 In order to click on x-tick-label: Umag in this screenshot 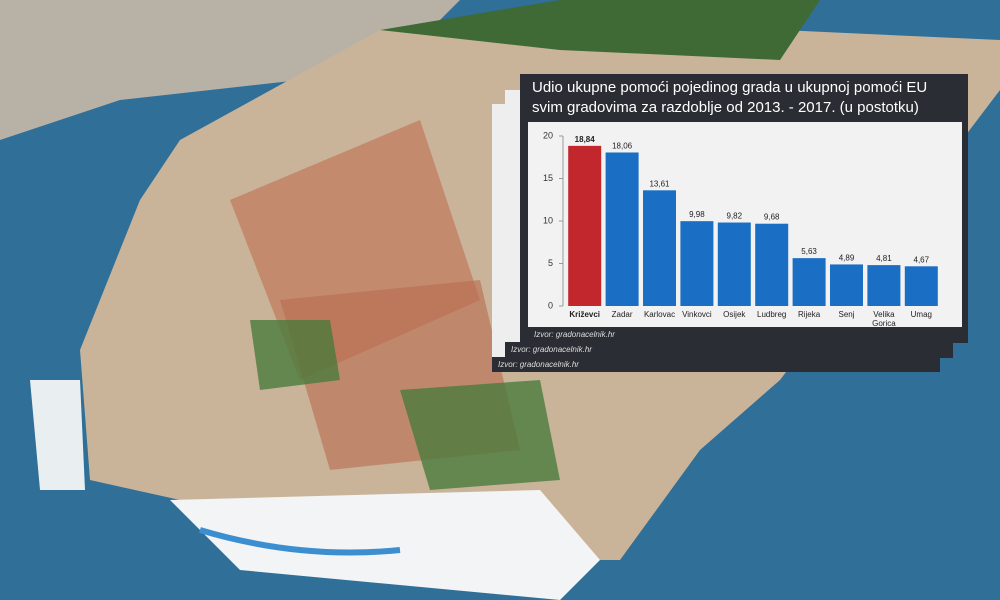, I will do `click(921, 314)`.